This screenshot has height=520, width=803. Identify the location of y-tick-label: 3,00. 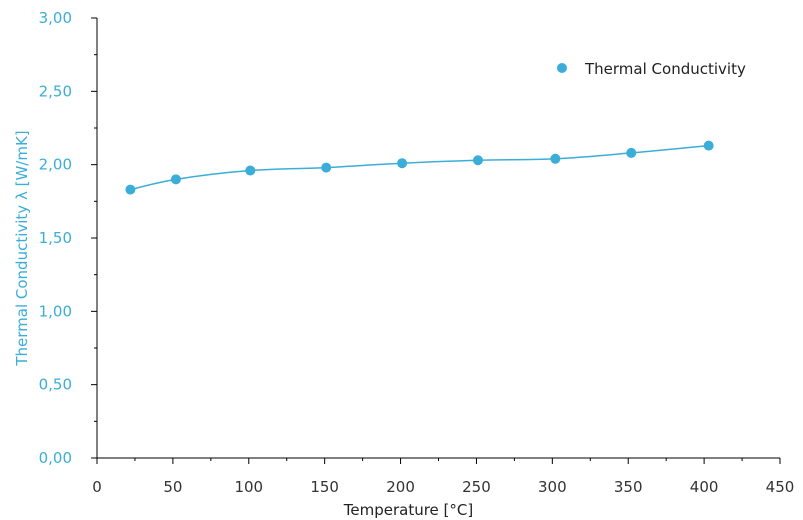
(55, 18).